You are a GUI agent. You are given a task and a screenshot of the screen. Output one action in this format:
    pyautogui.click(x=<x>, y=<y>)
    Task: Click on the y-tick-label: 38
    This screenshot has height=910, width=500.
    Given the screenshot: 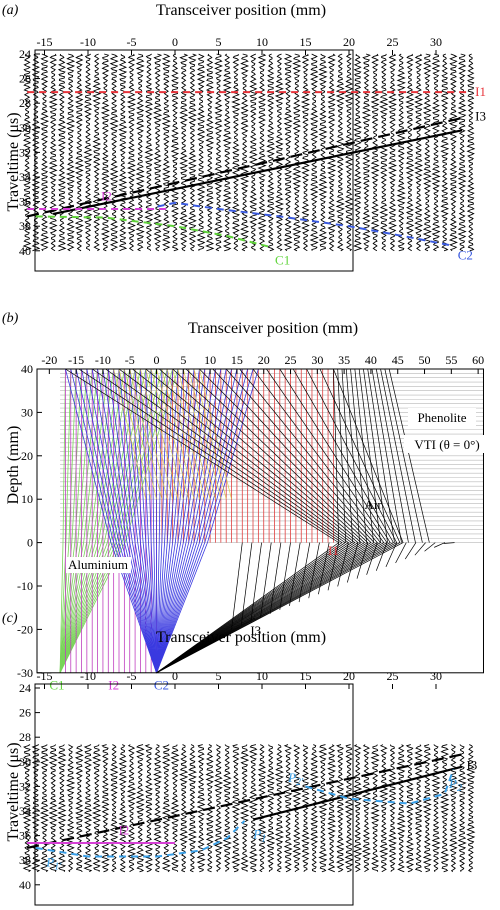 What is the action you would take?
    pyautogui.click(x=25, y=226)
    